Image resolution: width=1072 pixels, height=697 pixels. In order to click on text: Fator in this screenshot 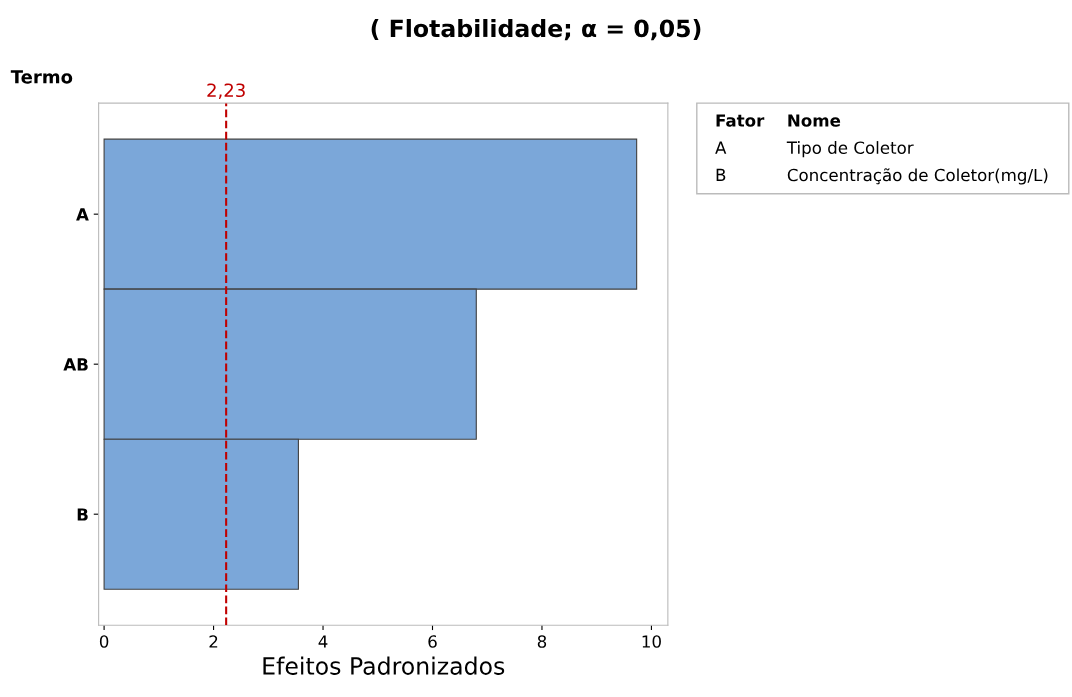, I will do `click(740, 120)`.